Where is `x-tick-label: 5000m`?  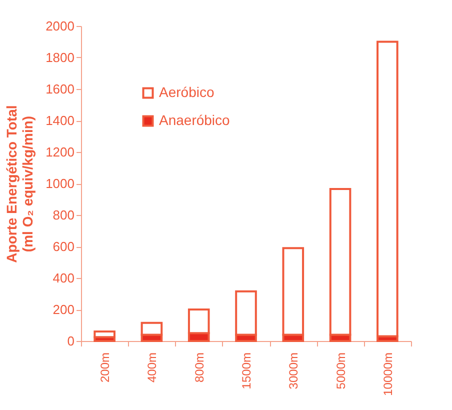
x-tick-label: 5000m is located at coordinates (341, 371).